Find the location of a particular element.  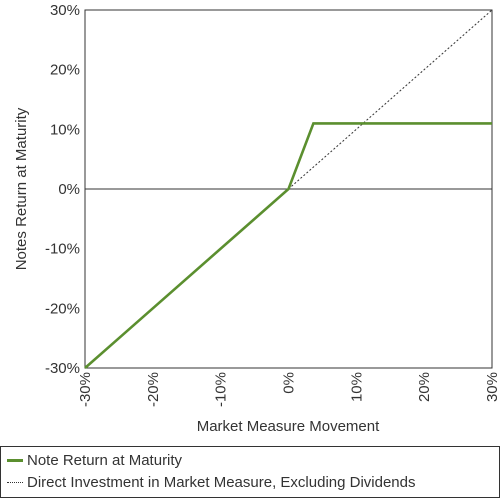

x-tick-label: 0% is located at coordinates (289, 383).